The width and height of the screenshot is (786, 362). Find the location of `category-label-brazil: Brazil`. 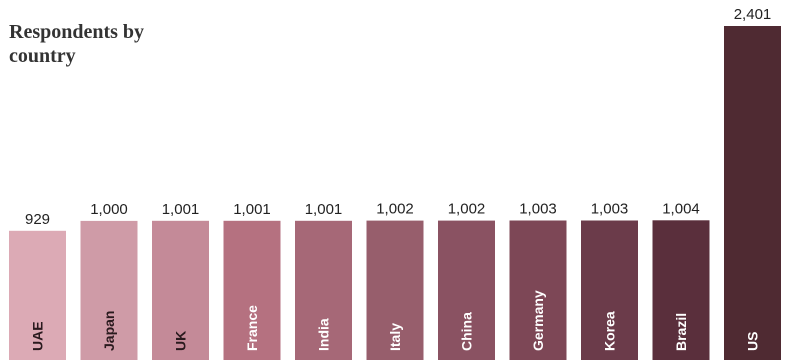

category-label-brazil: Brazil is located at coordinates (681, 332).